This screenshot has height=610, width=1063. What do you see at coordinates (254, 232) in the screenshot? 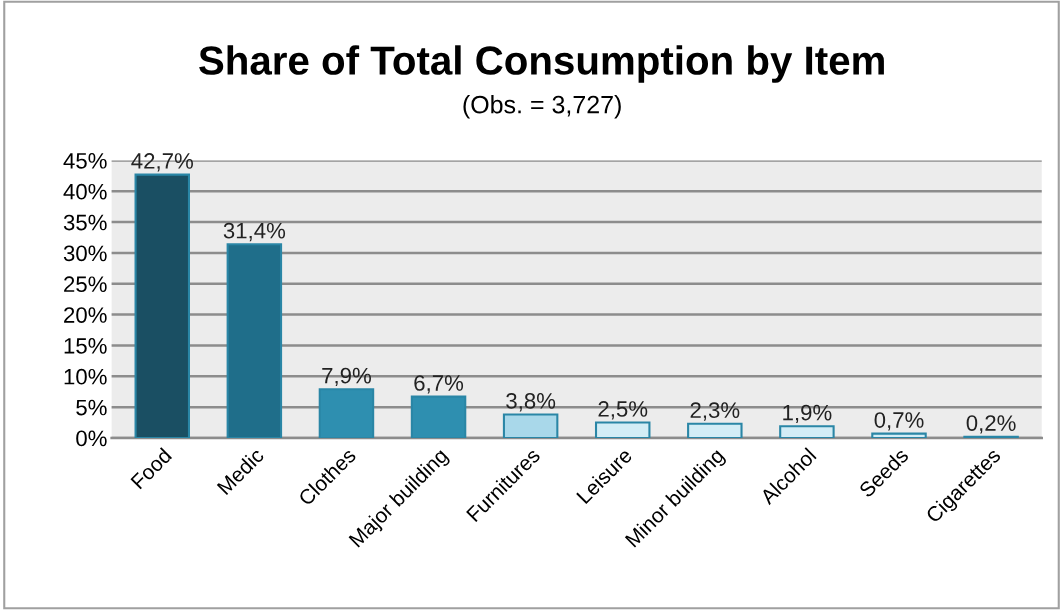
I see `data-label: 31,4%` at bounding box center [254, 232].